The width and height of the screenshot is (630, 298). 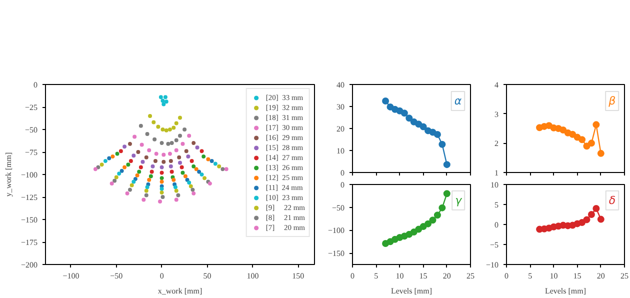 I want to click on x-tick-label: −100, so click(x=71, y=276).